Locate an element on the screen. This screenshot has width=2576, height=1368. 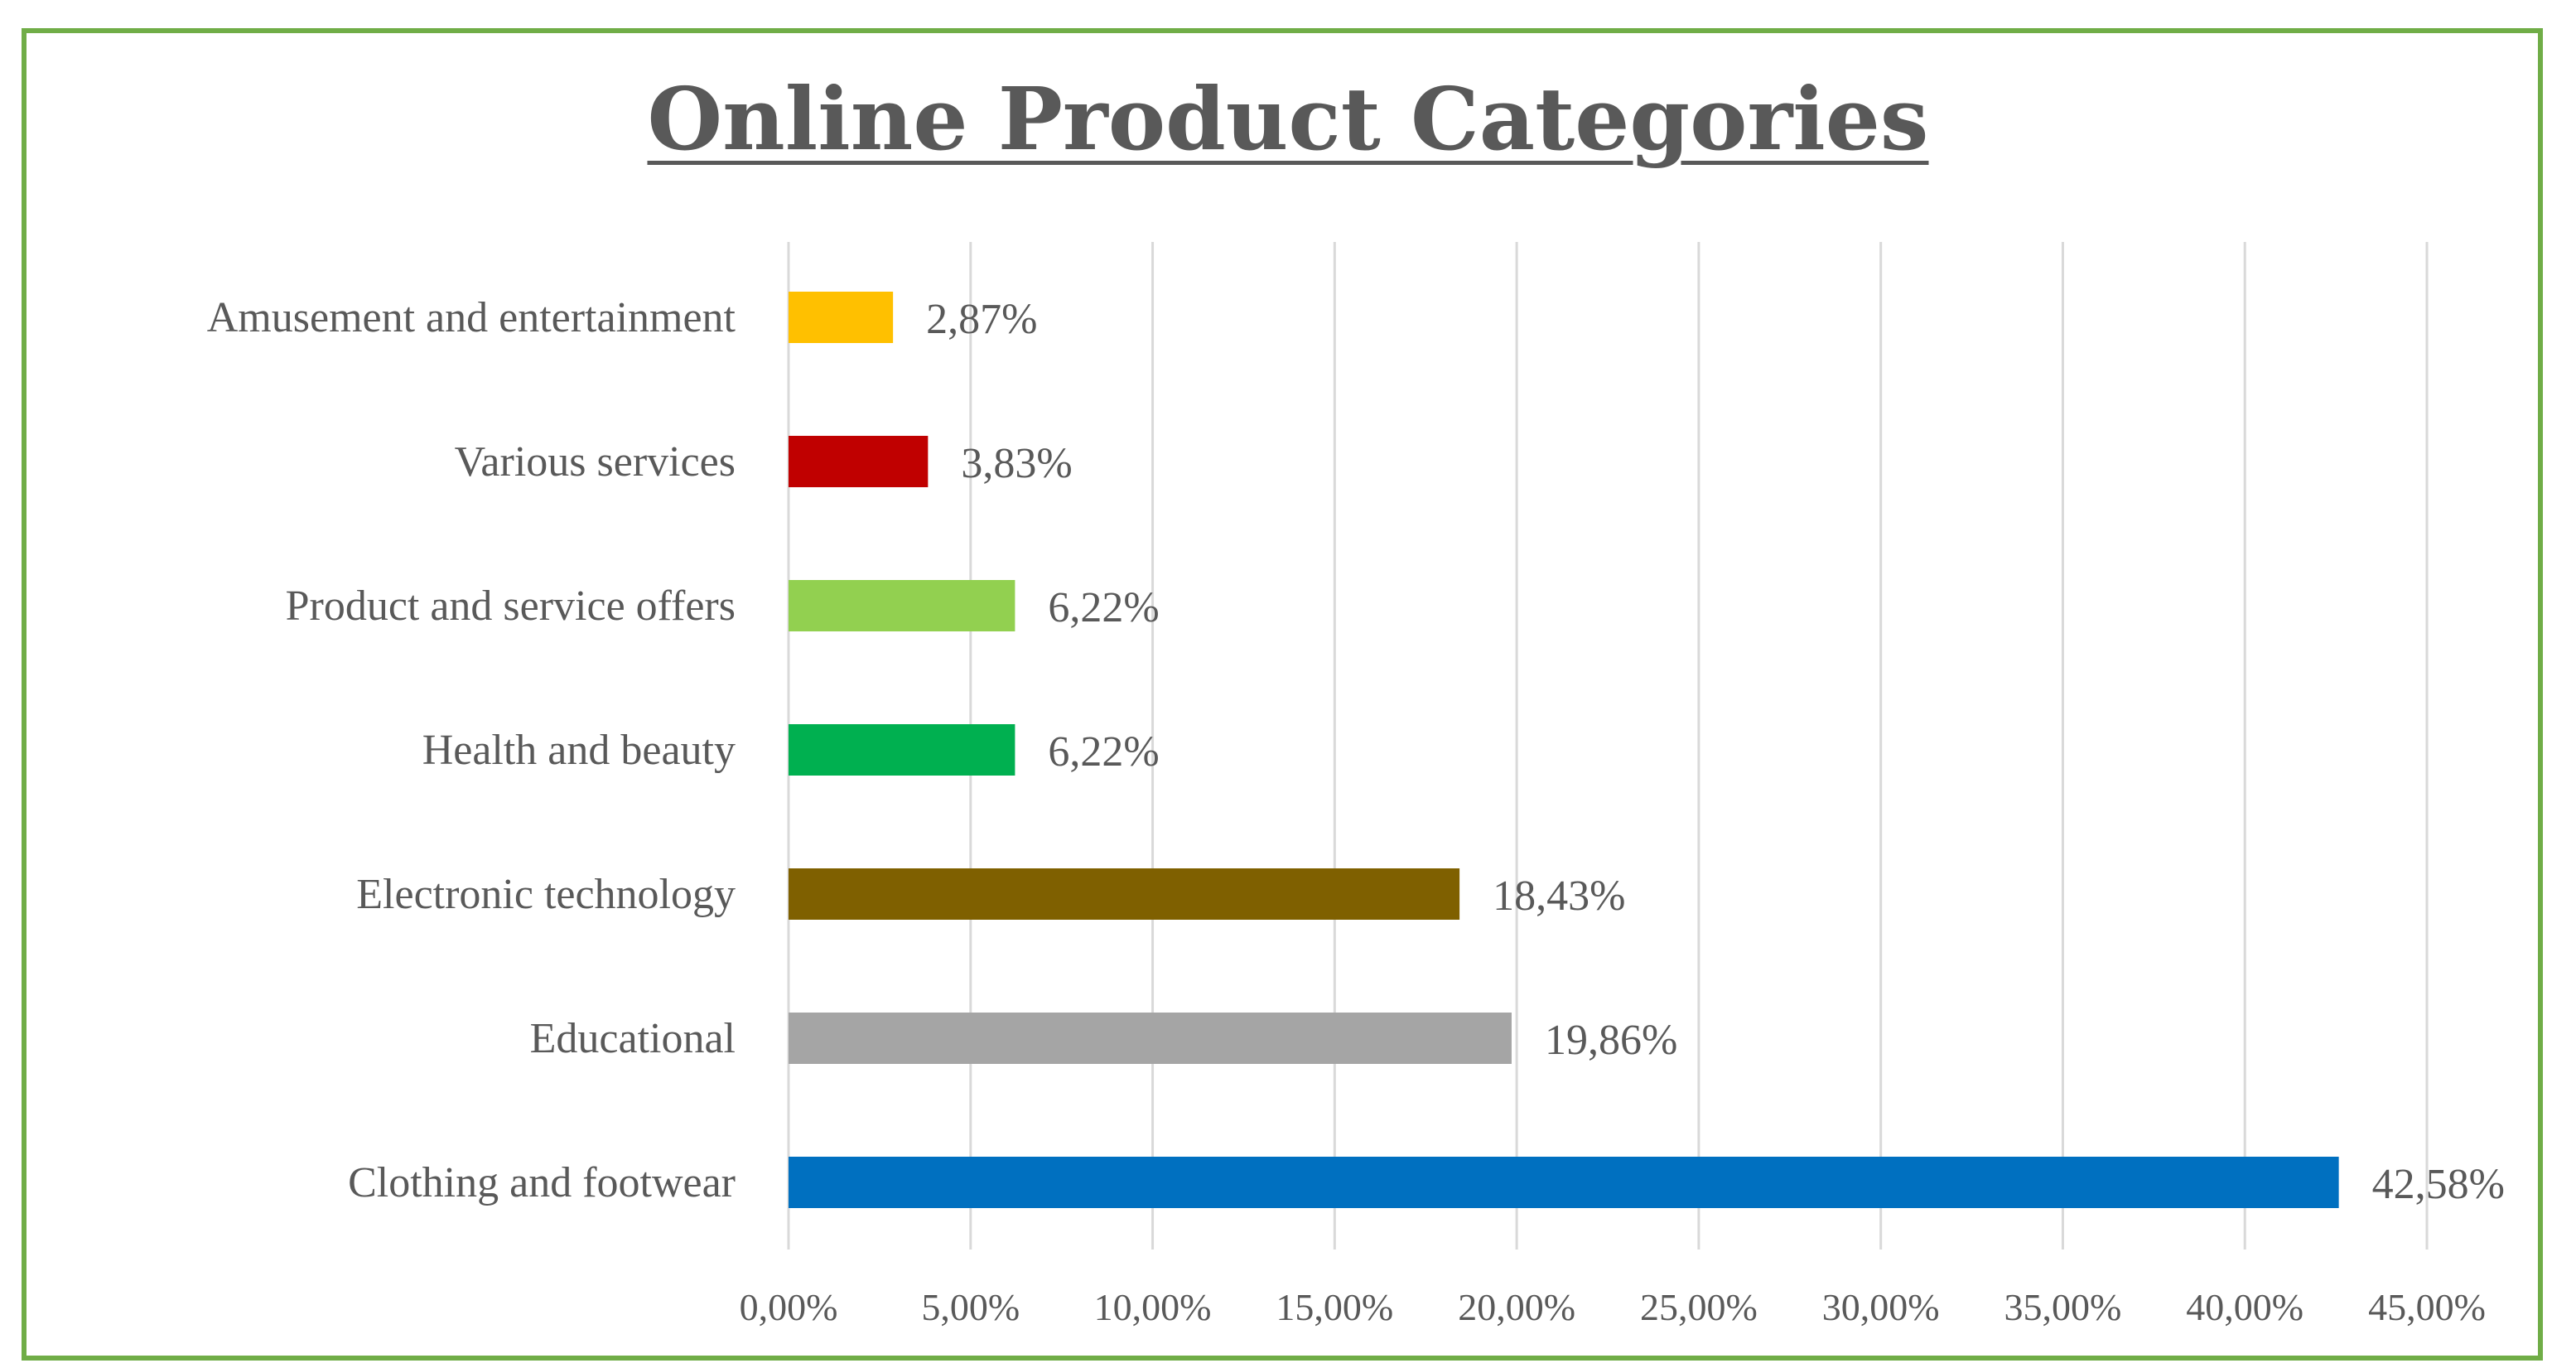
category-label: Amusement and entertainment is located at coordinates (472, 317).